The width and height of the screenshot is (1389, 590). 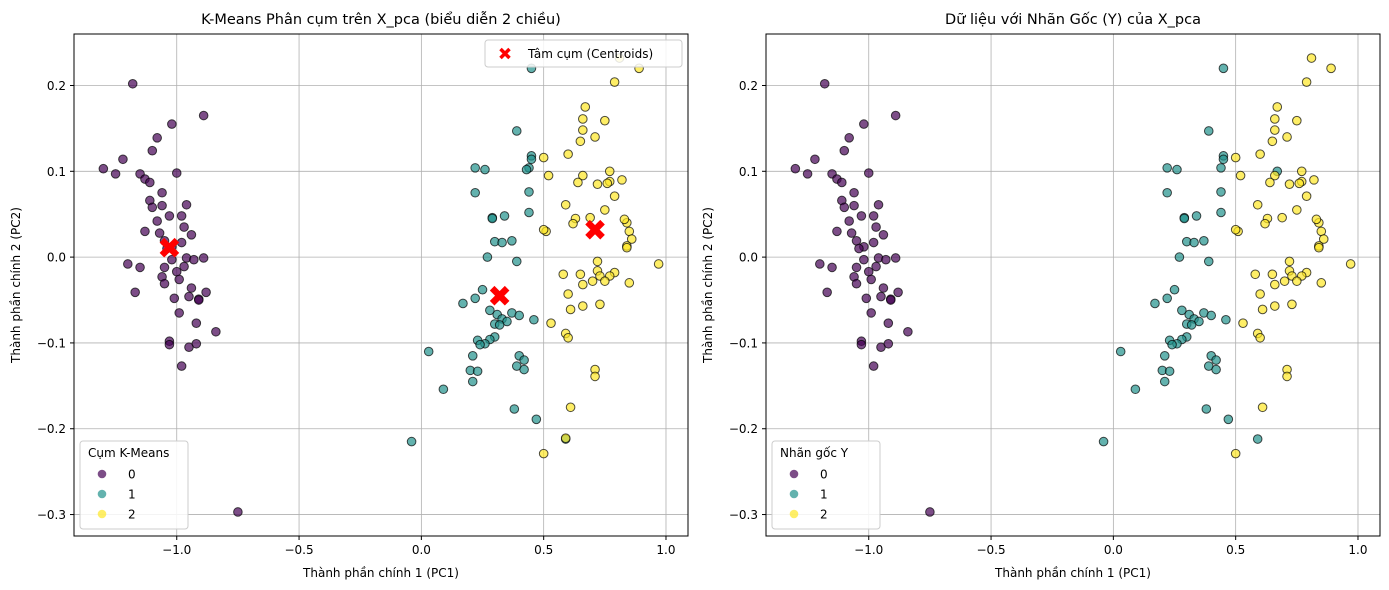 I want to click on x-tick-label: −1.0, so click(x=176, y=550).